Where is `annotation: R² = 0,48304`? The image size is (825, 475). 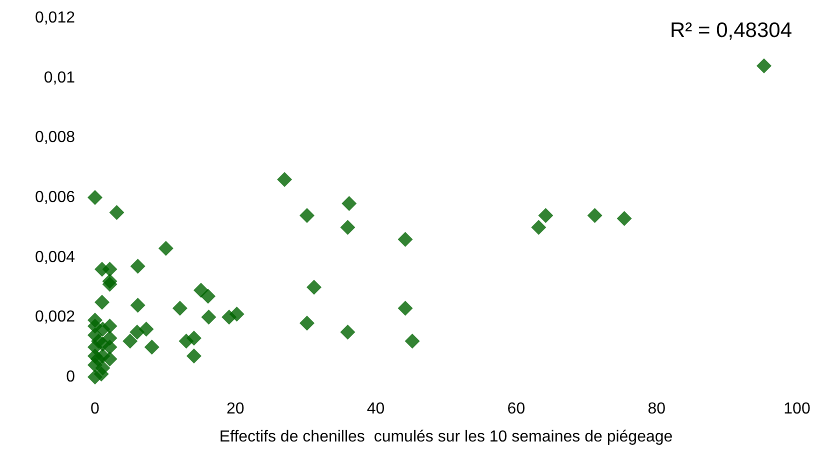 annotation: R² = 0,48304 is located at coordinates (731, 30).